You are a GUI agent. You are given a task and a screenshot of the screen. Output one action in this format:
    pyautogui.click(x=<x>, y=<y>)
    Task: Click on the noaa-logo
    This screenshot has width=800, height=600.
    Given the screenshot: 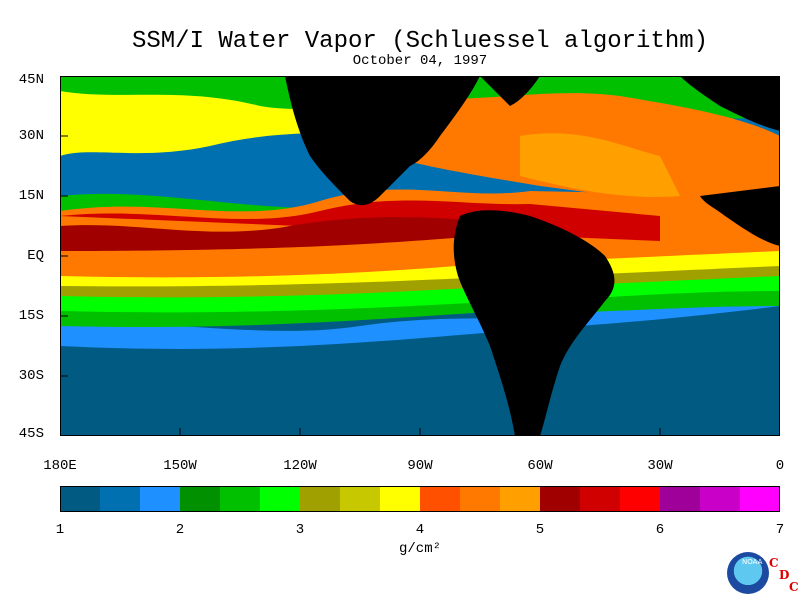 What is the action you would take?
    pyautogui.click(x=748, y=573)
    